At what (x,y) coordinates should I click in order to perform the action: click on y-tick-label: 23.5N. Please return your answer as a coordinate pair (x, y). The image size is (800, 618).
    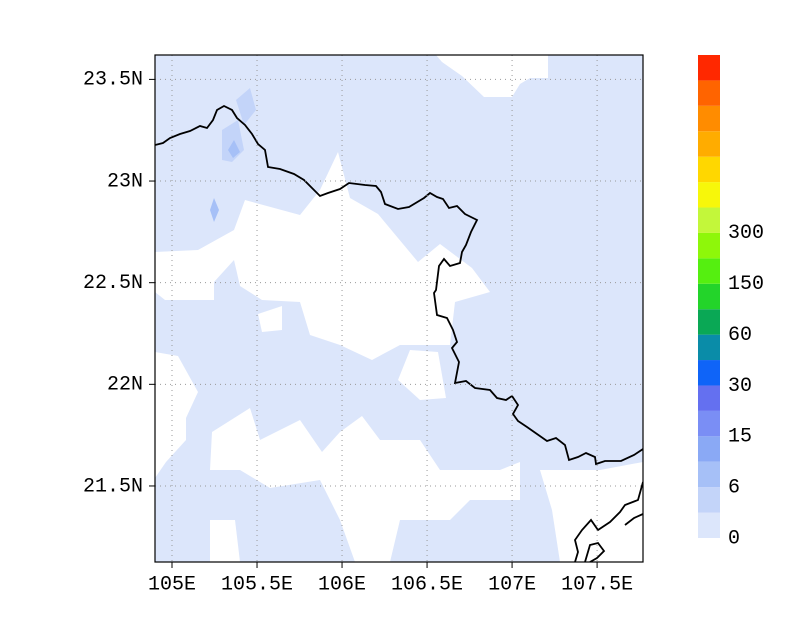
    Looking at the image, I should click on (113, 80).